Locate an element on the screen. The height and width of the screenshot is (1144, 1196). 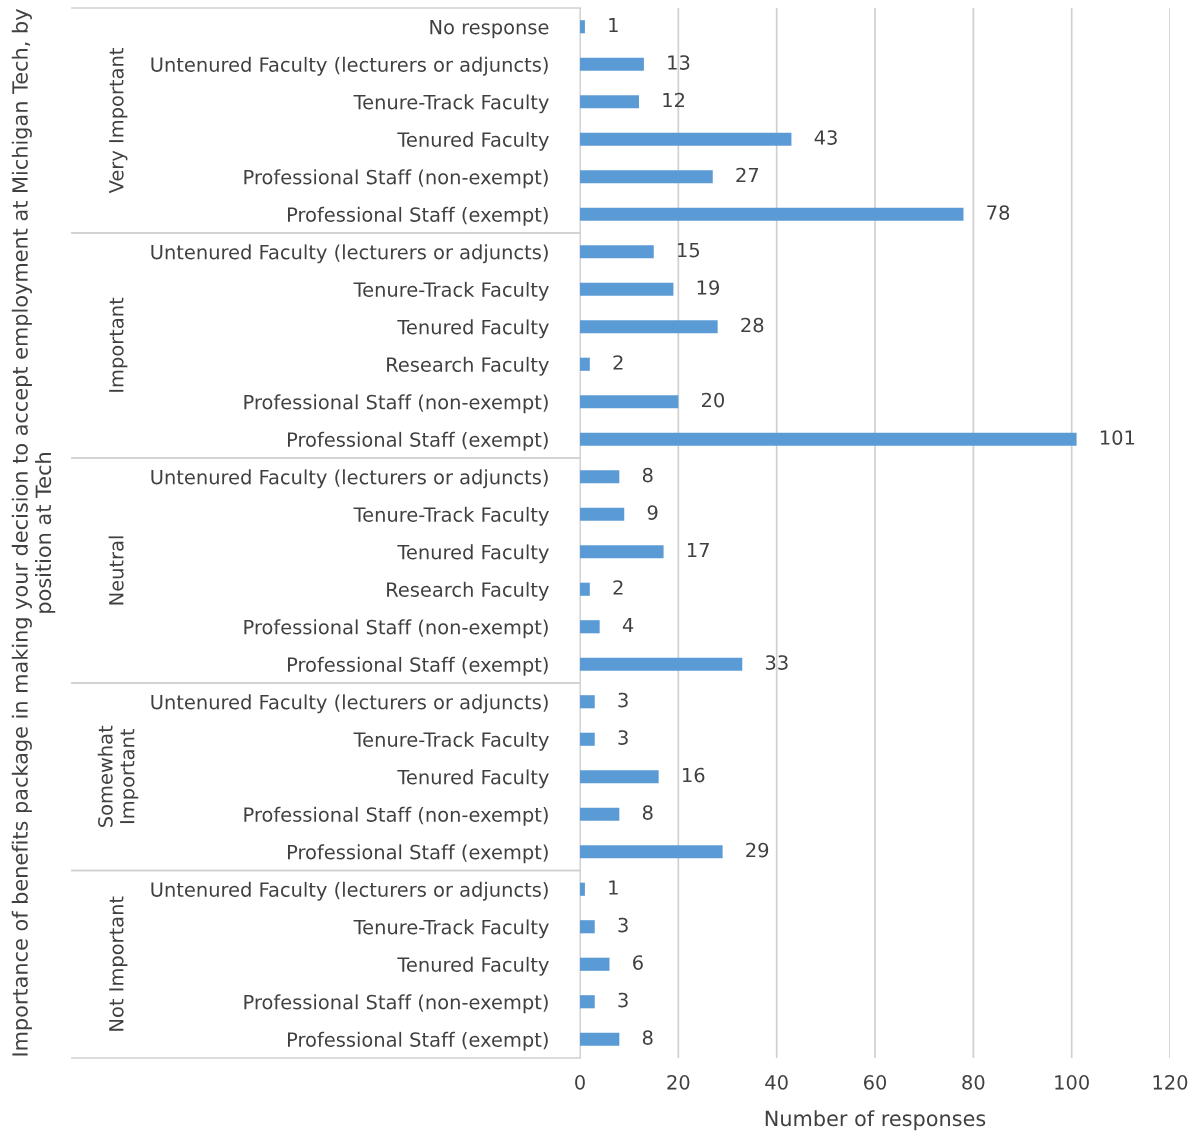
data-label: 78 is located at coordinates (998, 212).